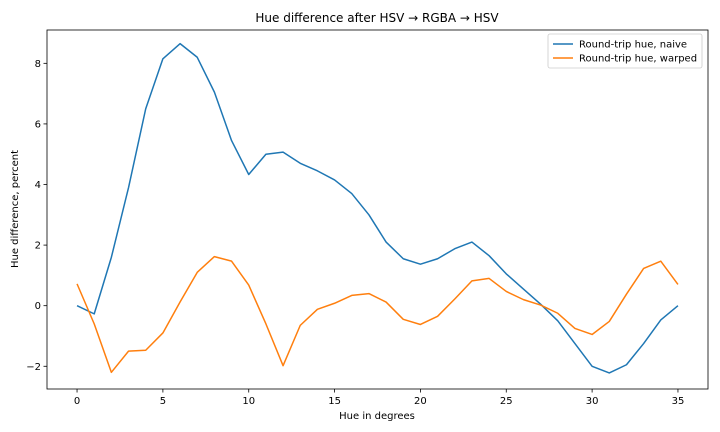 Image resolution: width=720 pixels, height=432 pixels. Describe the element at coordinates (163, 401) in the screenshot. I see `x-tick-label: 5` at that location.